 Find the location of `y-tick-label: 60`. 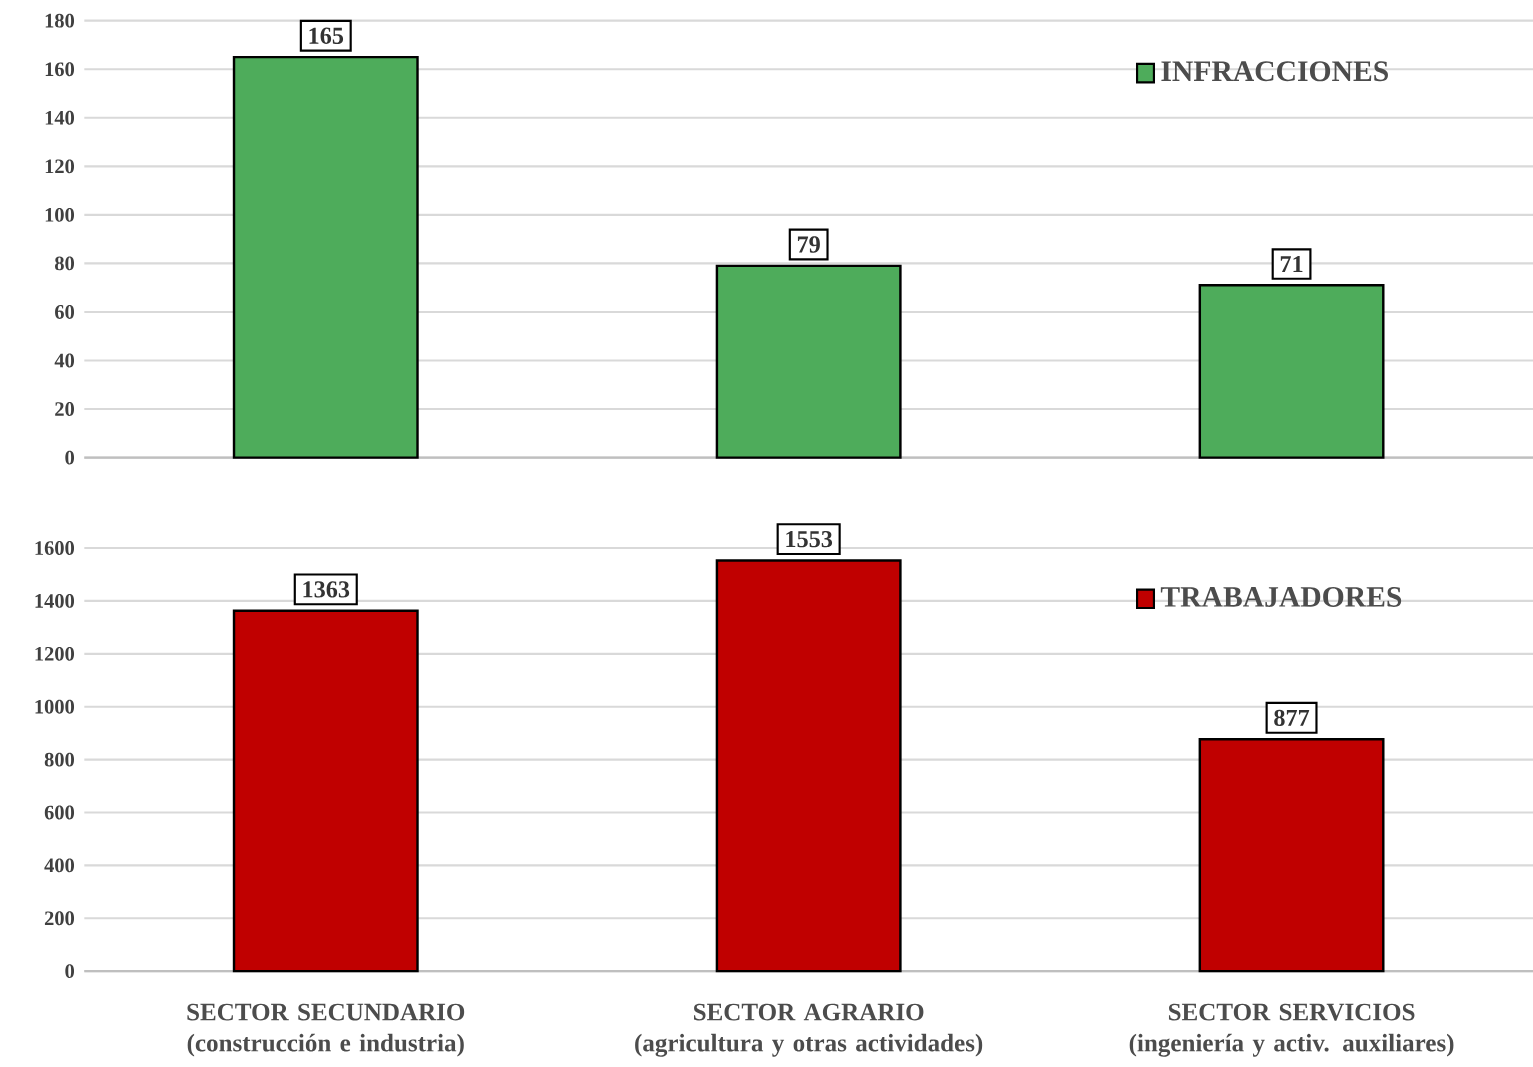

y-tick-label: 60 is located at coordinates (65, 312).